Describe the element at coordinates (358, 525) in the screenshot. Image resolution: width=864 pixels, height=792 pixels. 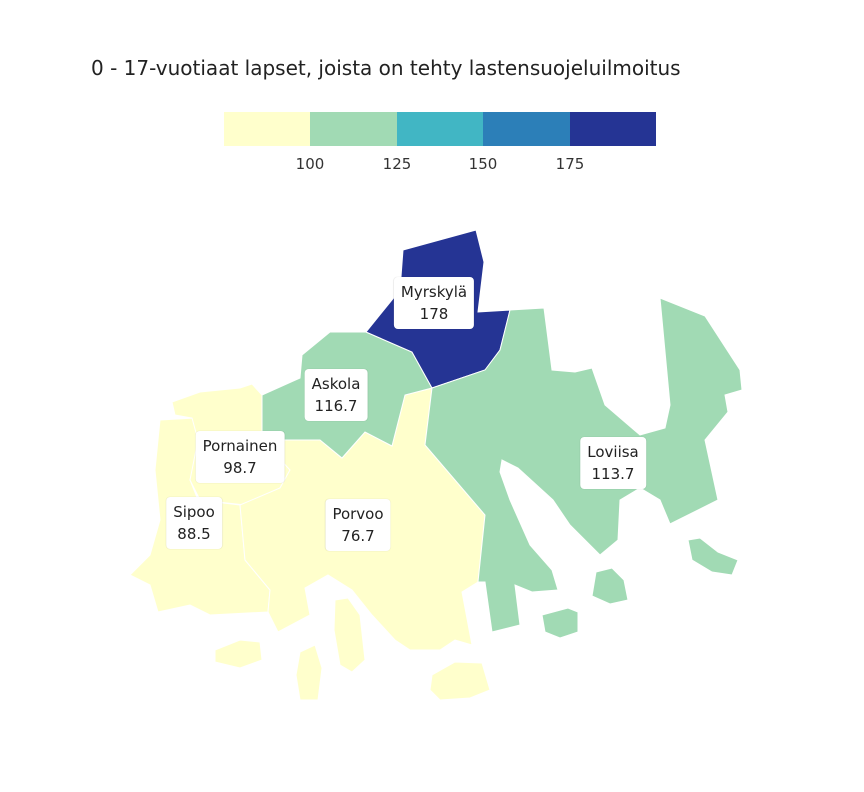
I see `label-porvoo: Porvoo 76.7` at that location.